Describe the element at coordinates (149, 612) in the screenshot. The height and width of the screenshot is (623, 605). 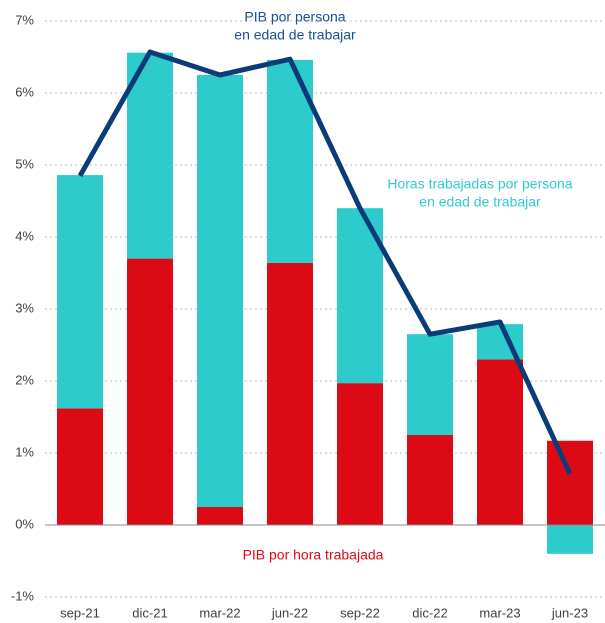
I see `x-tick-label: dic-21` at that location.